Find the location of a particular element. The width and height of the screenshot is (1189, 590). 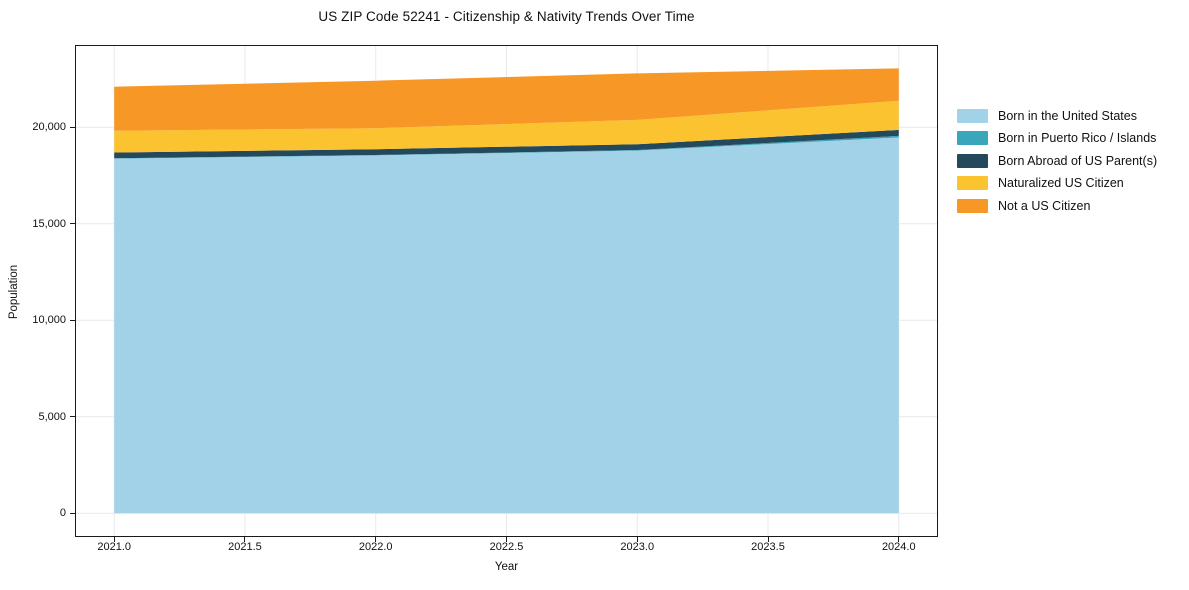

y-tick-label: 0 is located at coordinates (62, 513).